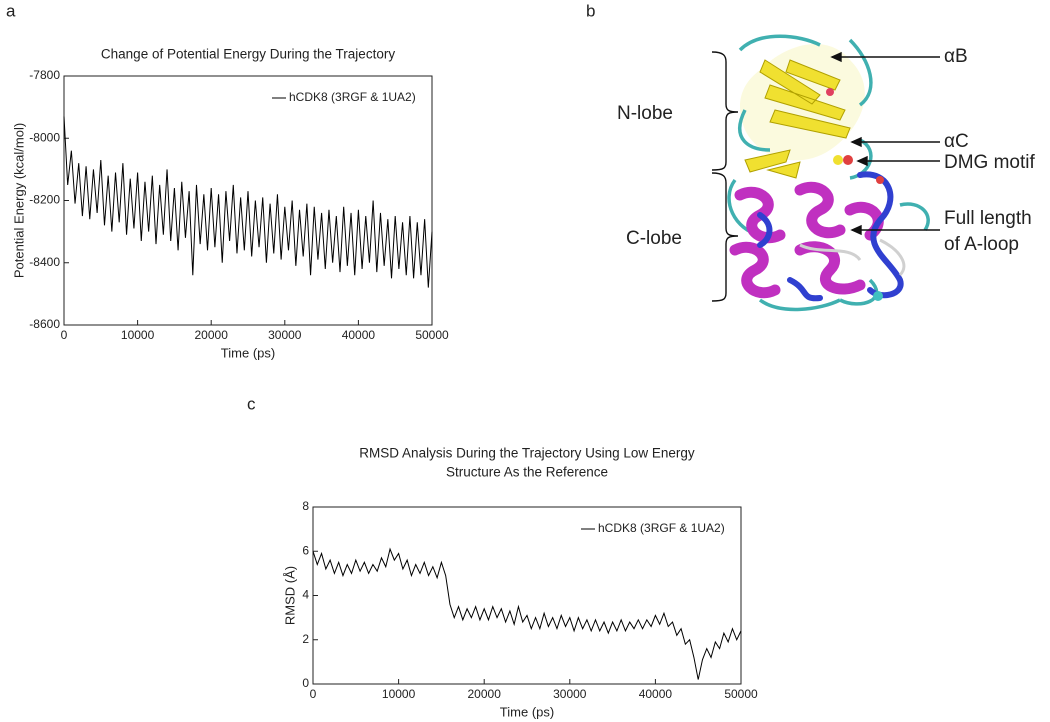 The image size is (1050, 722). I want to click on annotation, so click(825, 176).